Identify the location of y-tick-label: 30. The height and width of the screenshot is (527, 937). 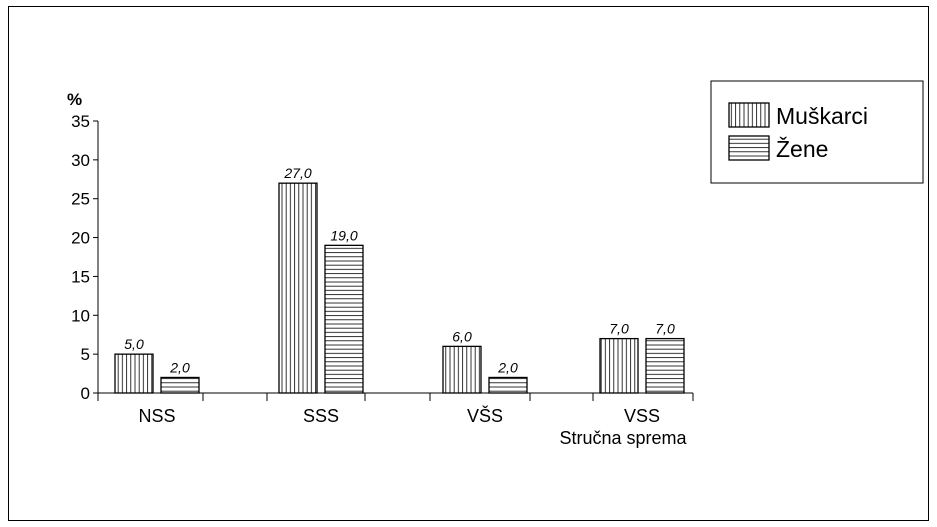
(80, 160).